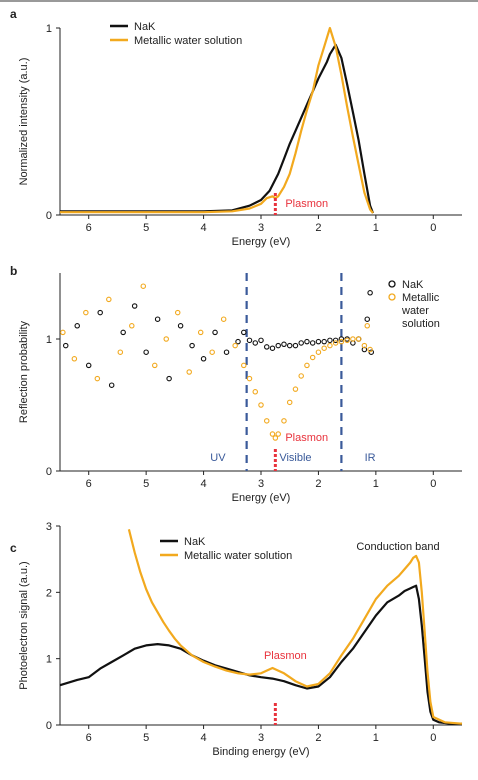 This screenshot has height=780, width=478. Describe the element at coordinates (397, 547) in the screenshot. I see `conduction-band-label: Conduction band` at that location.